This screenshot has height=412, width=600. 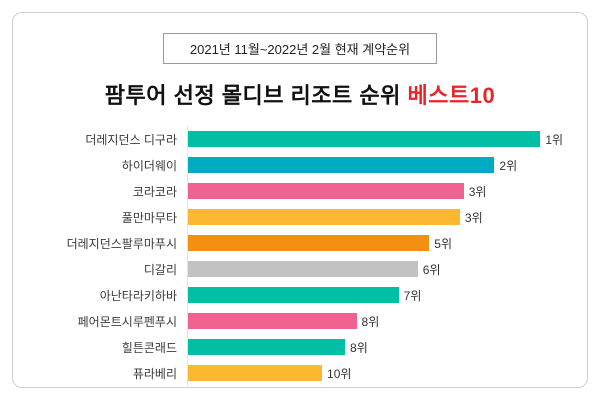 I want to click on category-label: 힐튼콘래드, so click(x=149, y=347).